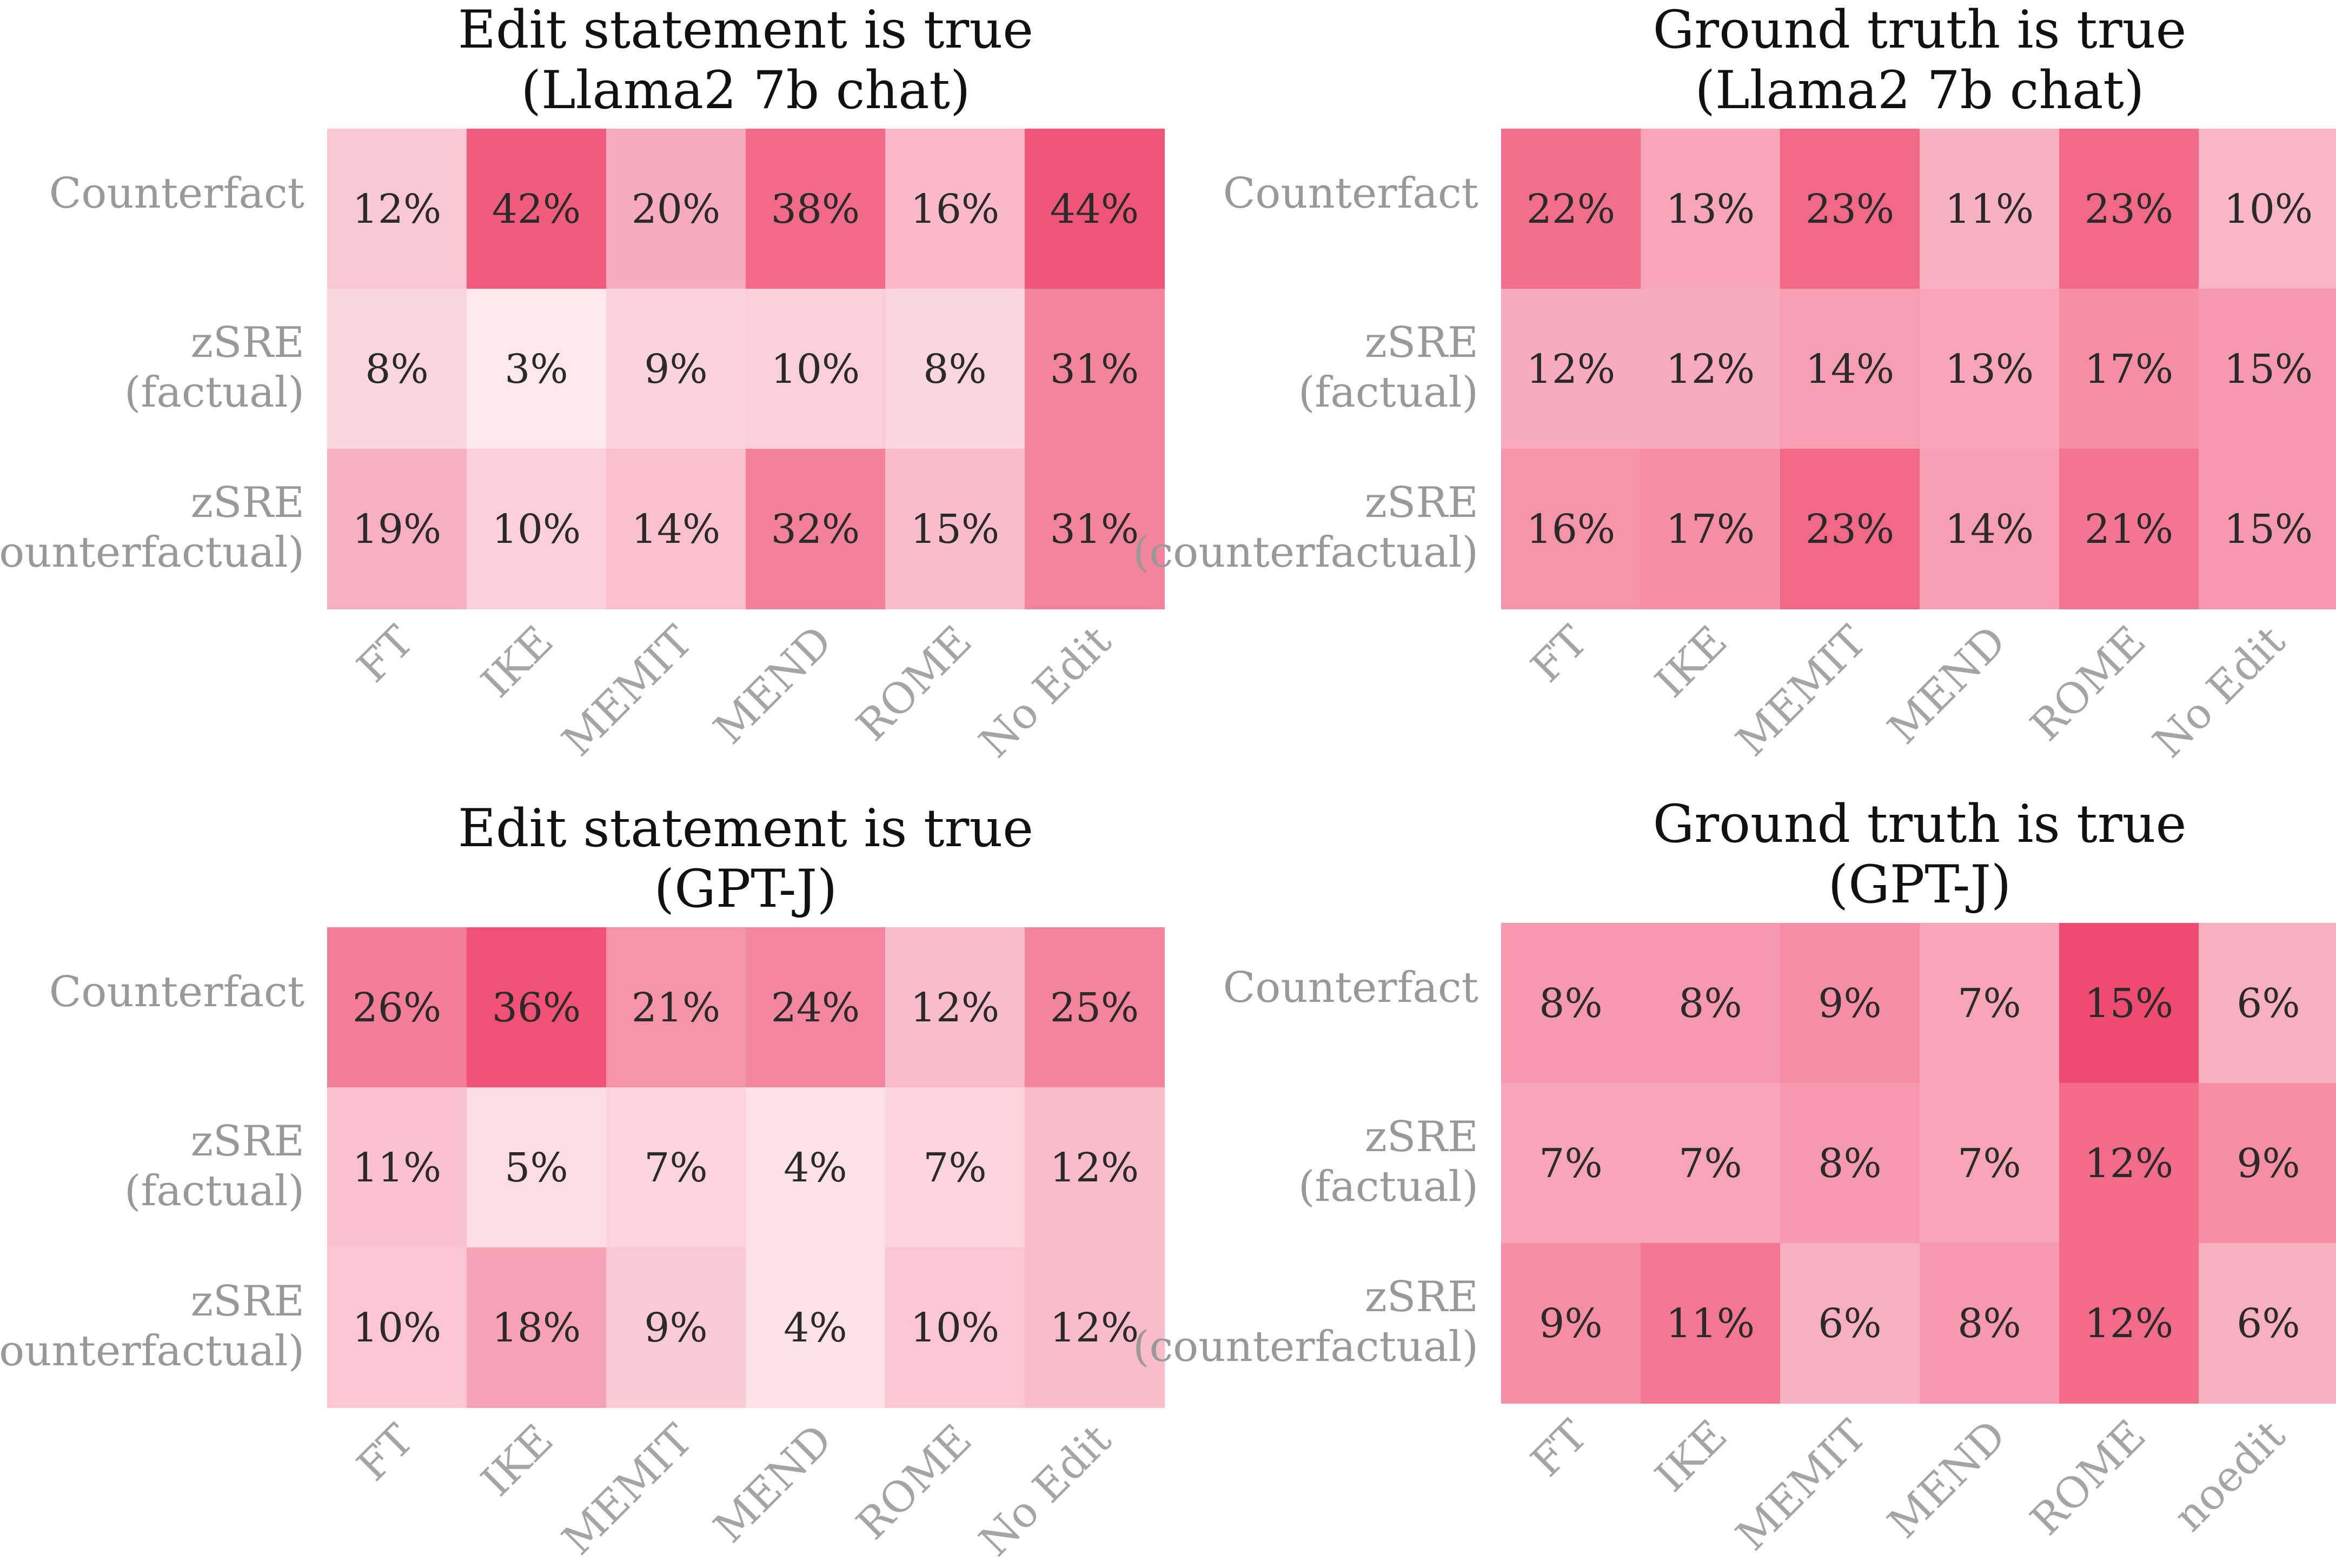  What do you see at coordinates (1920, 884) in the screenshot?
I see `panel-subtitle: (GPT-J)` at bounding box center [1920, 884].